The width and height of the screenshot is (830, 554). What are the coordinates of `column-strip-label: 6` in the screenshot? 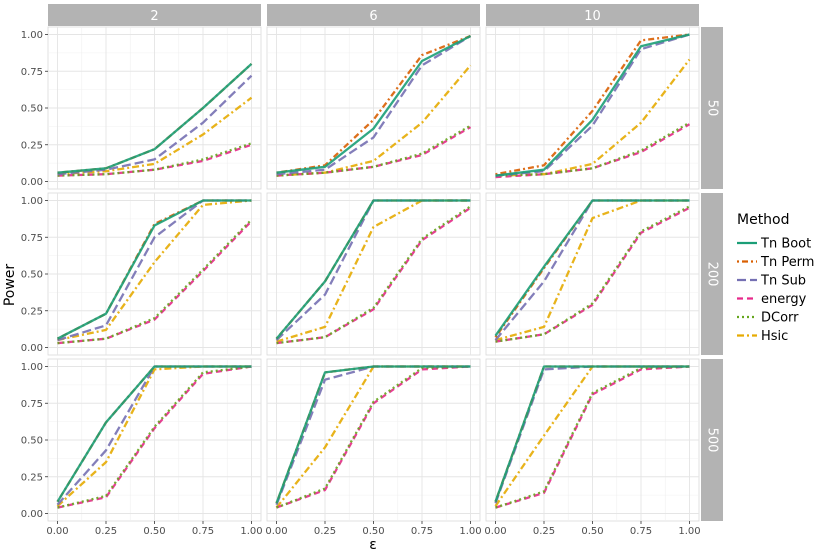 It's located at (373, 16).